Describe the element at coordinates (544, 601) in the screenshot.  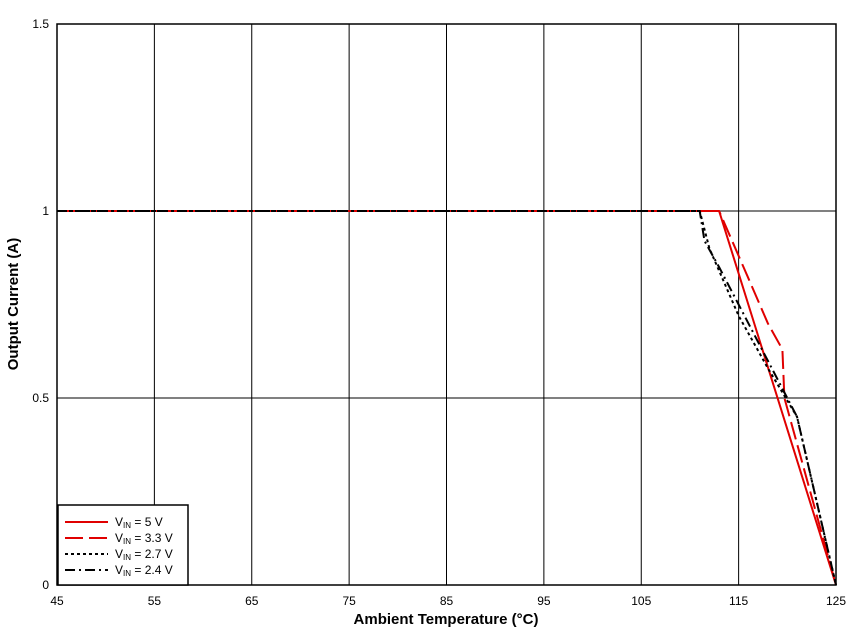
I see `x-tick-label: 95` at that location.